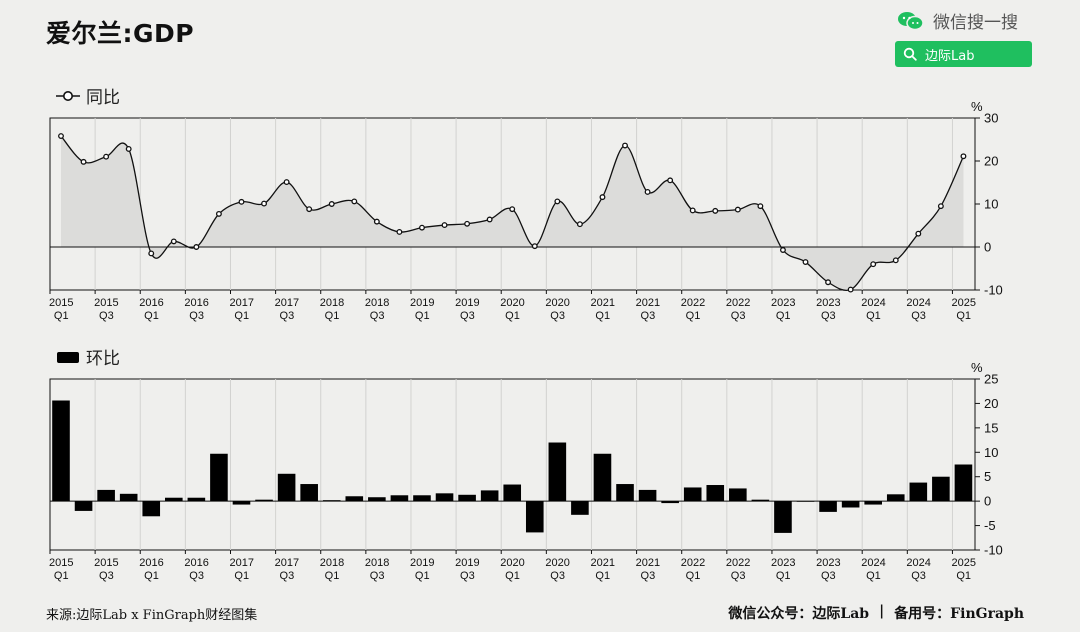  What do you see at coordinates (103, 359) in the screenshot?
I see `legend-qoq-label: 环比` at bounding box center [103, 359].